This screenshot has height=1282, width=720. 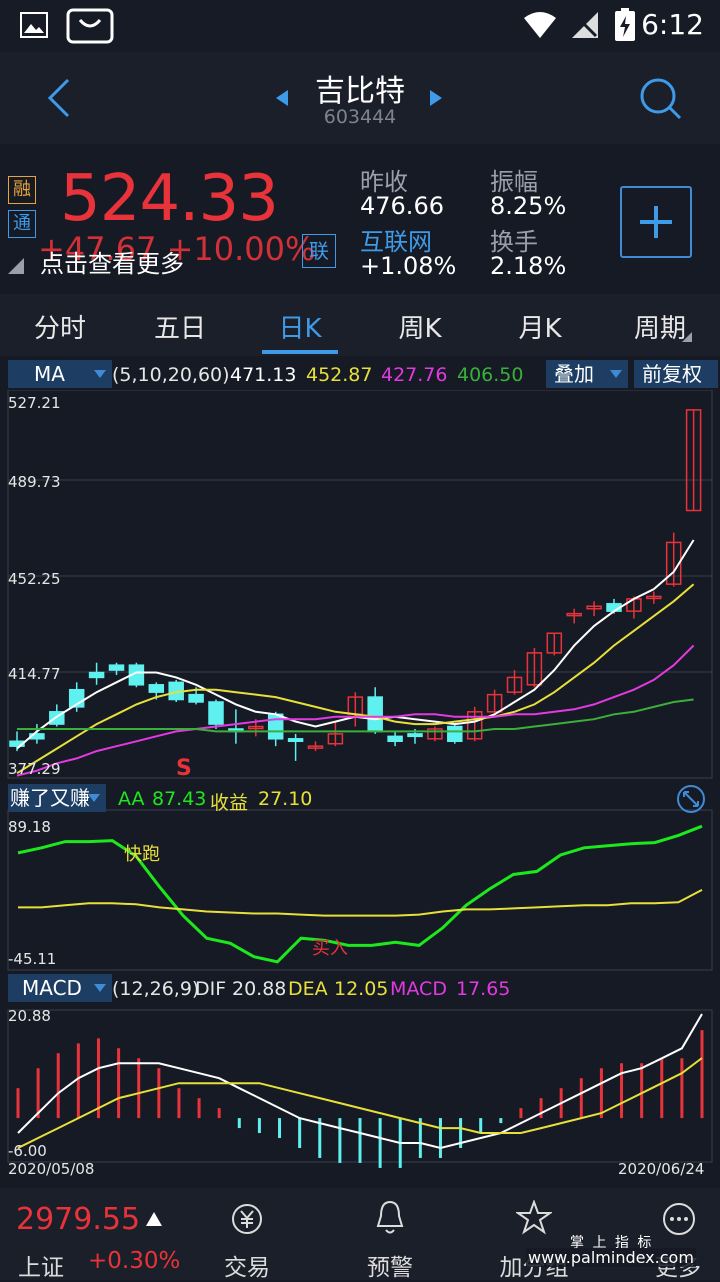 What do you see at coordinates (360, 325) in the screenshot?
I see `period-tabs: 分时 五日 日K 周K 月K 周期` at bounding box center [360, 325].